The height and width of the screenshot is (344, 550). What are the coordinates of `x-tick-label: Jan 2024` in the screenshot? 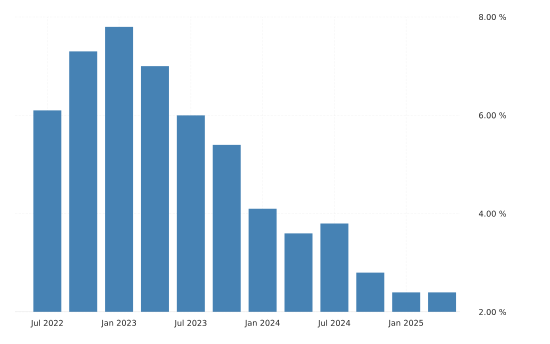 It's located at (262, 324).